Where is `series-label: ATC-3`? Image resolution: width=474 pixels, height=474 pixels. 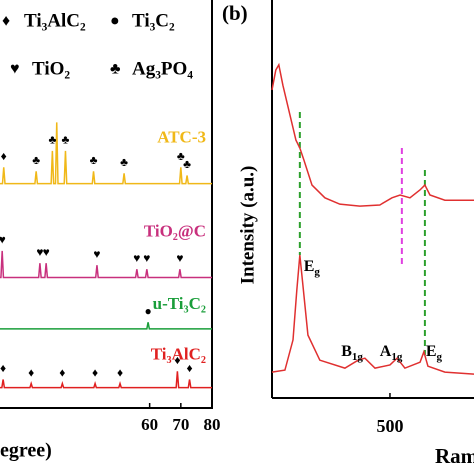 series-label: ATC-3 is located at coordinates (181, 137).